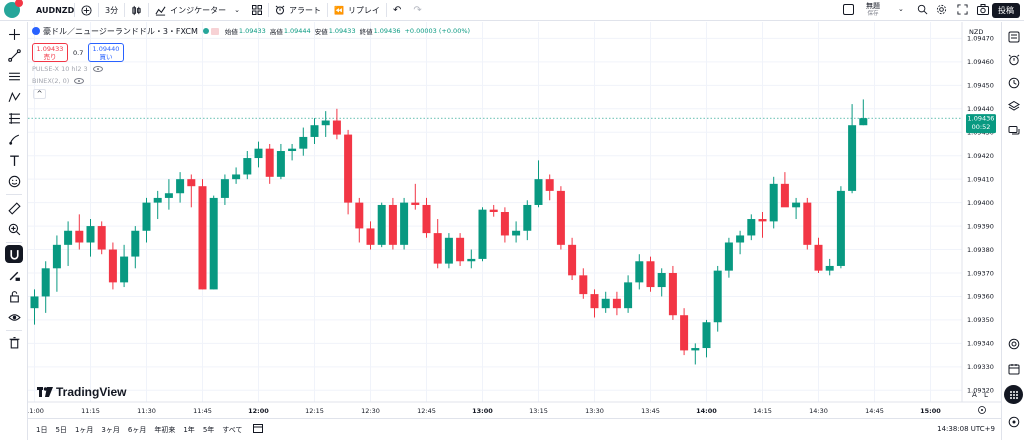 The height and width of the screenshot is (440, 1024). What do you see at coordinates (86, 10) in the screenshot?
I see `compare-button` at bounding box center [86, 10].